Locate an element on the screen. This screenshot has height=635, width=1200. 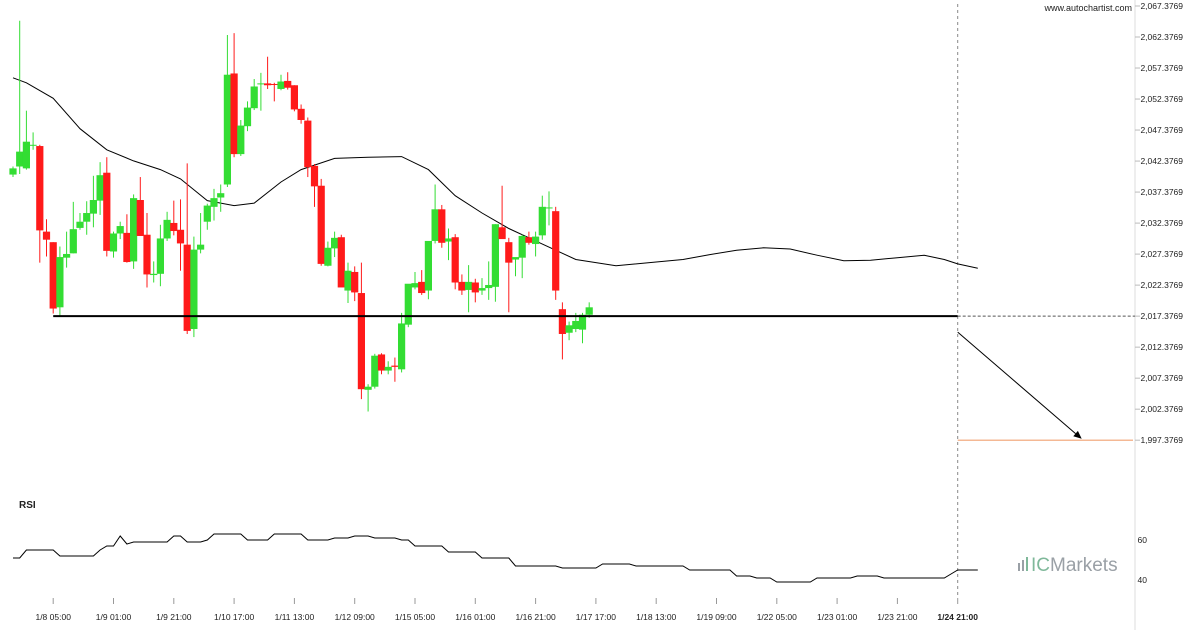
rsi-line is located at coordinates (495, 558).